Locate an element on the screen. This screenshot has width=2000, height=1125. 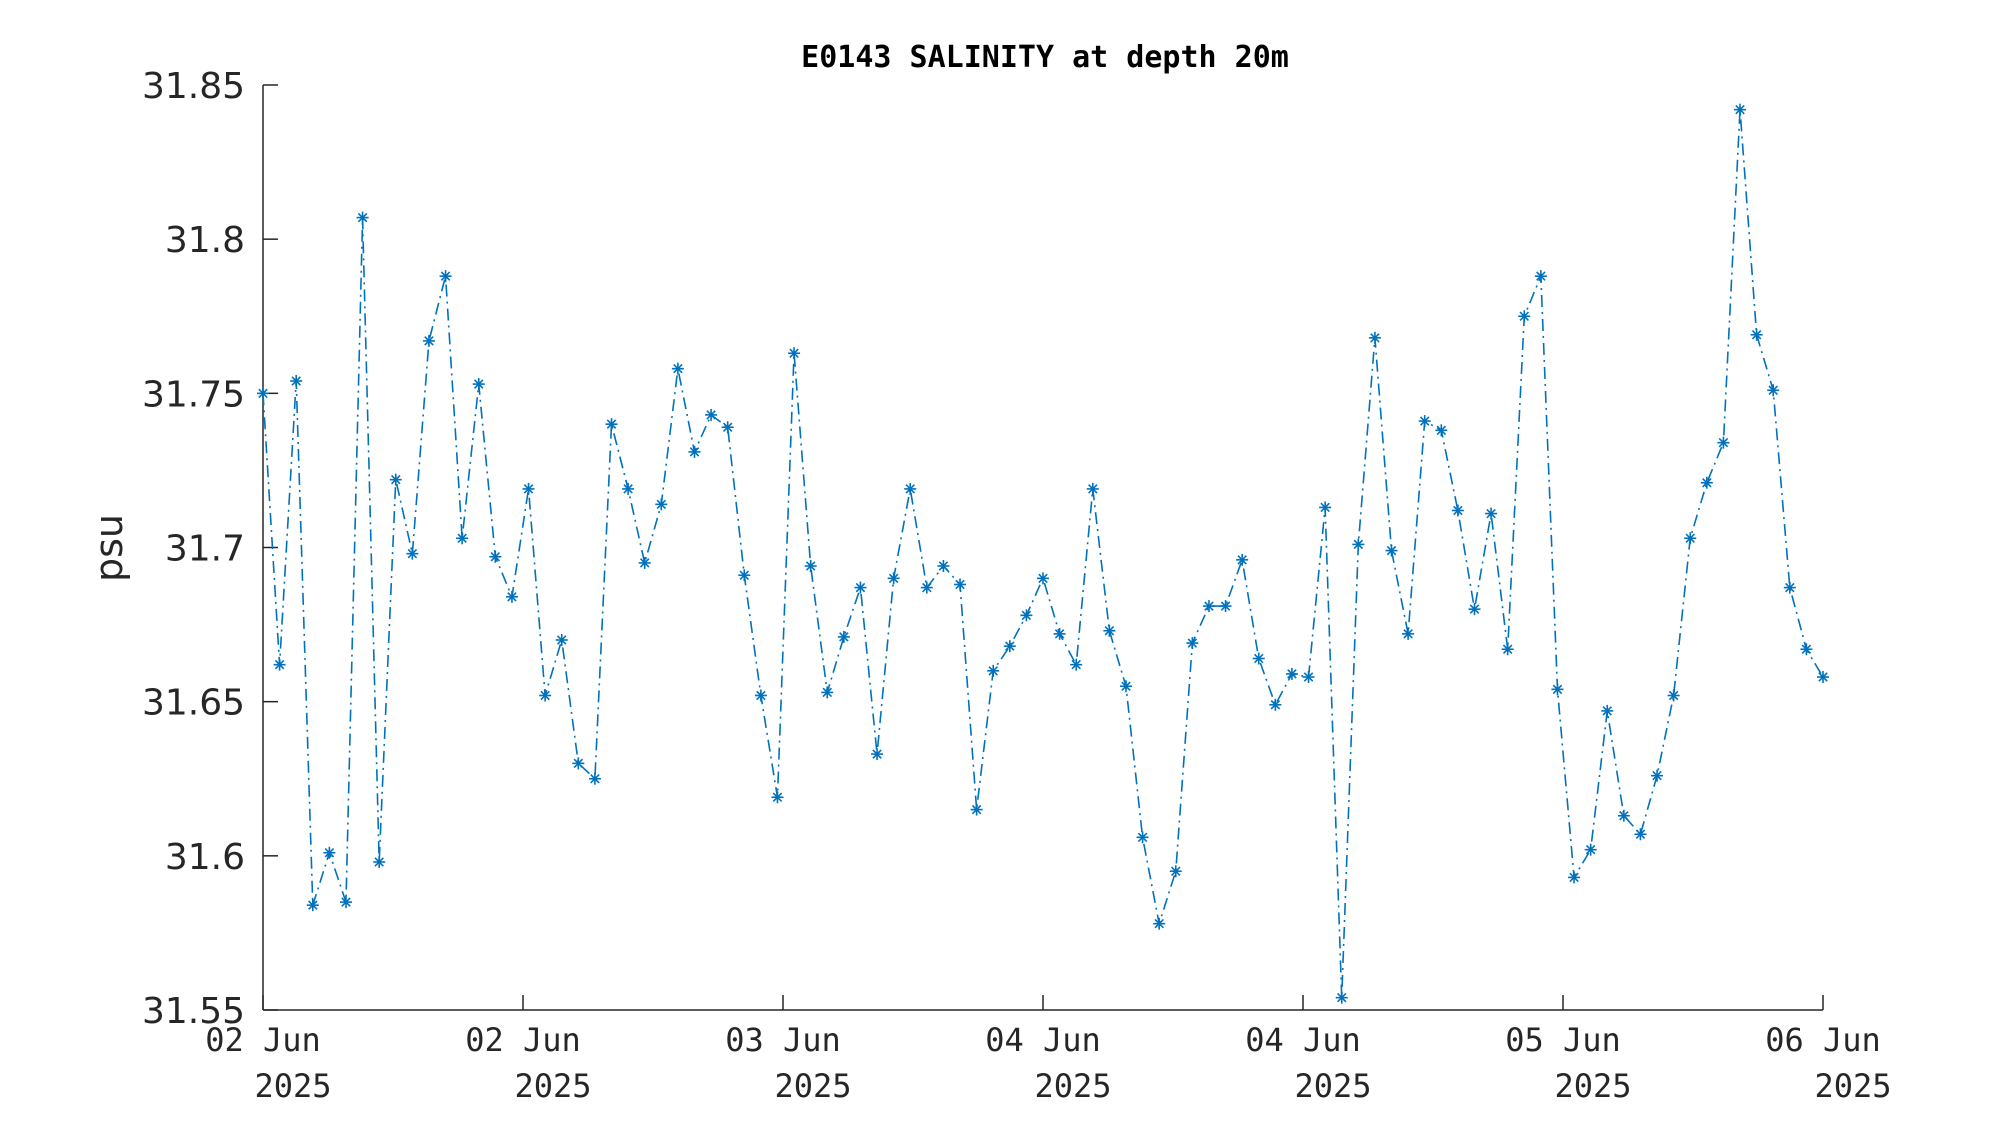
y-tick-label: 31.6 is located at coordinates (205, 857).